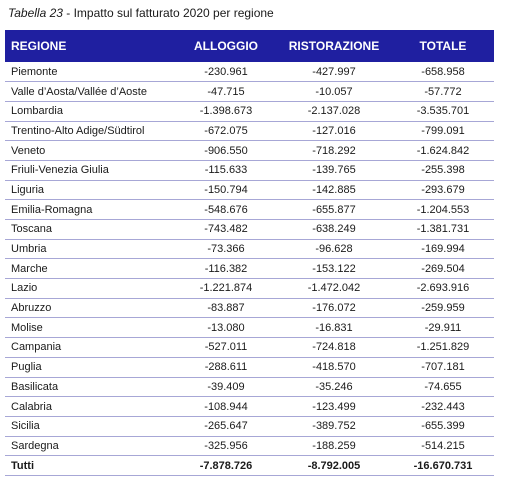 The height and width of the screenshot is (484, 506). What do you see at coordinates (226, 288) in the screenshot?
I see `alloggio-cell: -1.221.874` at bounding box center [226, 288].